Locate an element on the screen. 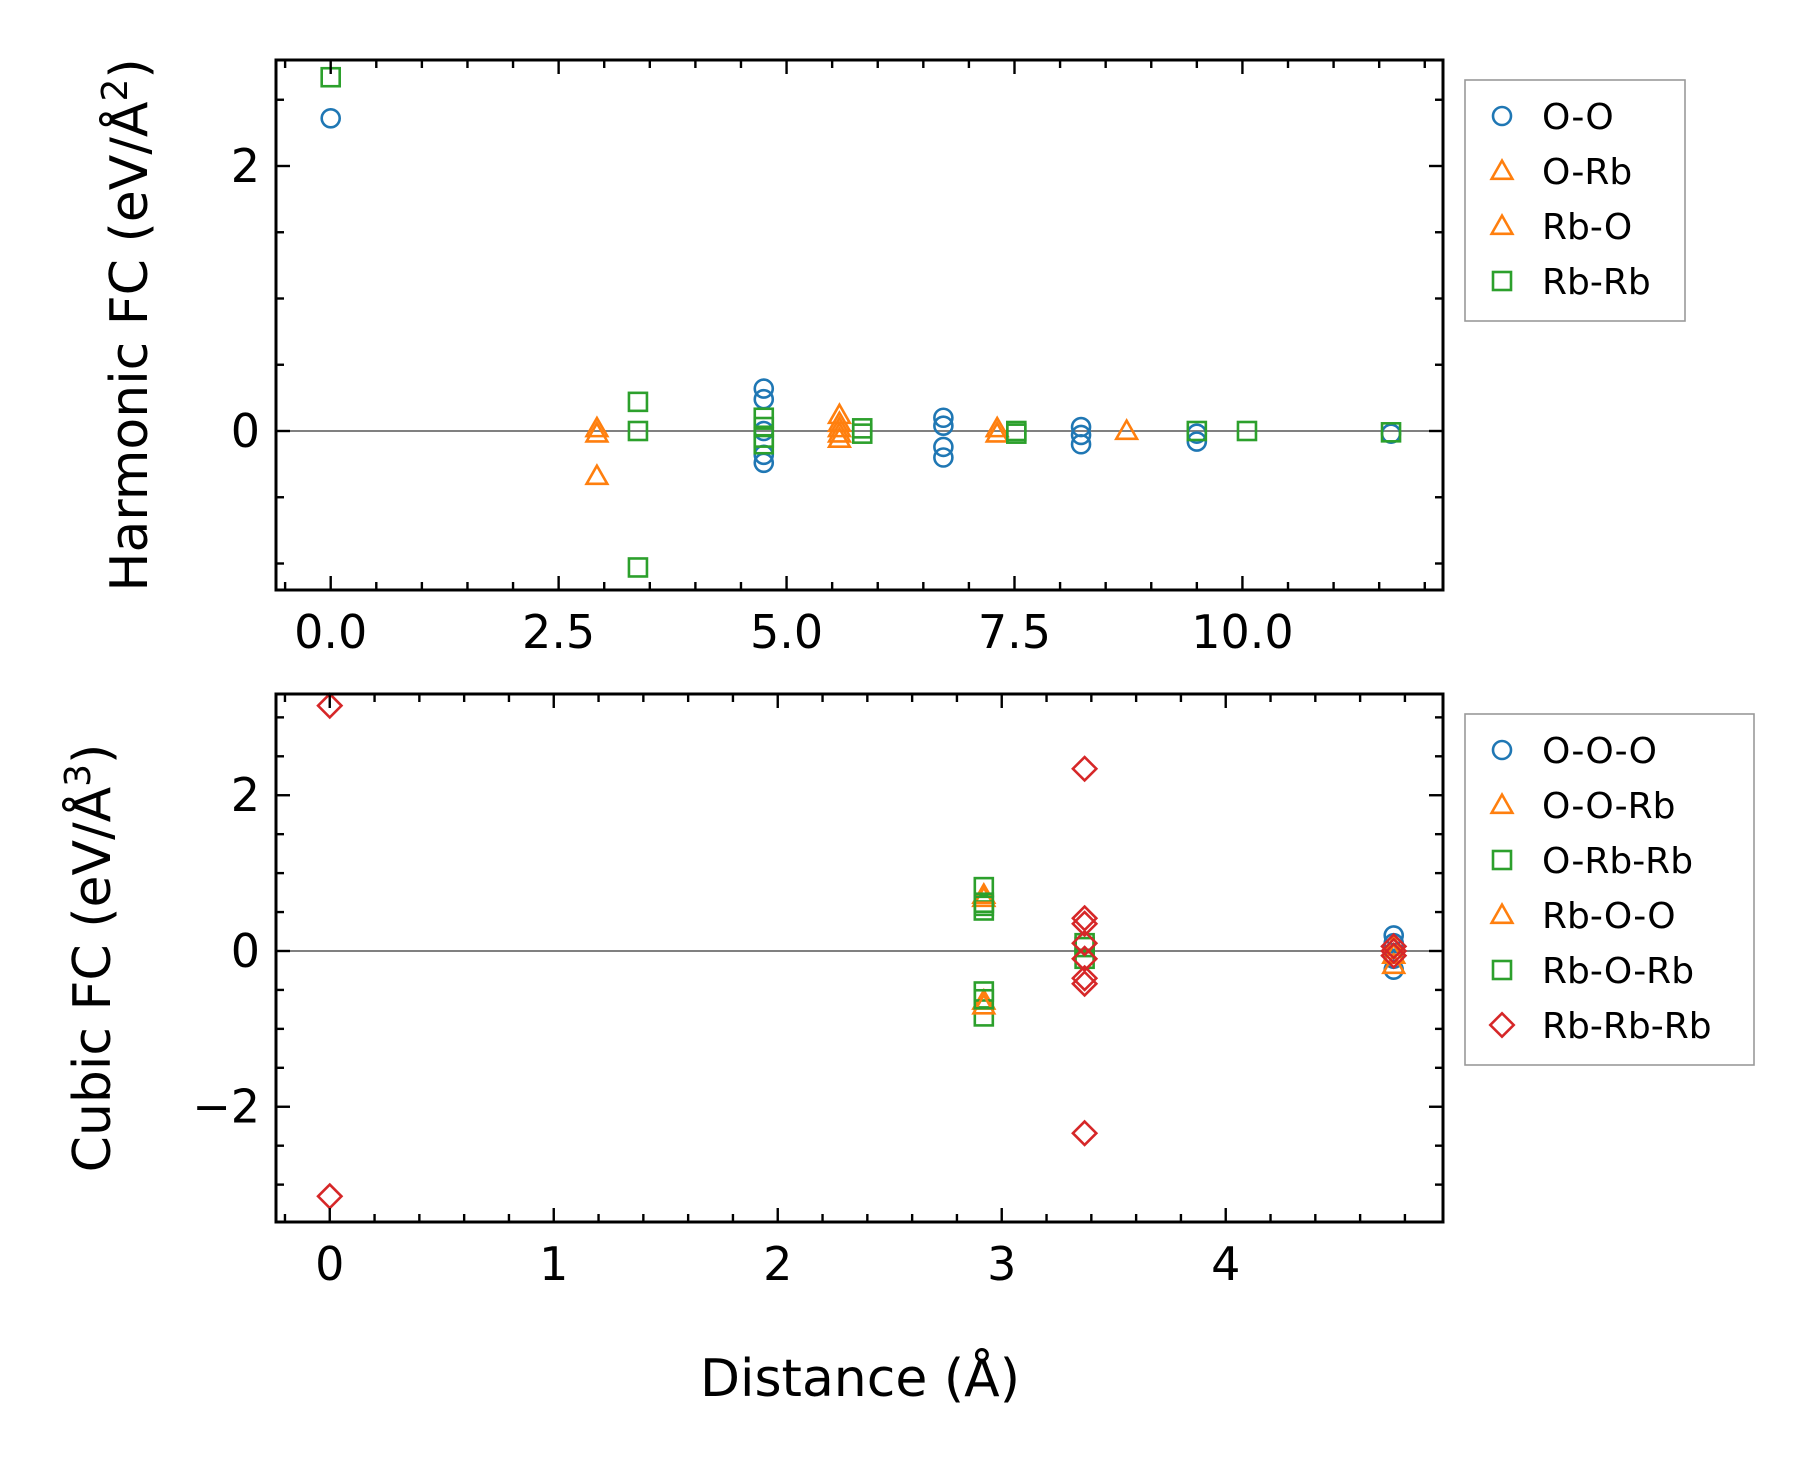  y-axis-title: Cubic FC (eV/Å3) is located at coordinates (90, 958).